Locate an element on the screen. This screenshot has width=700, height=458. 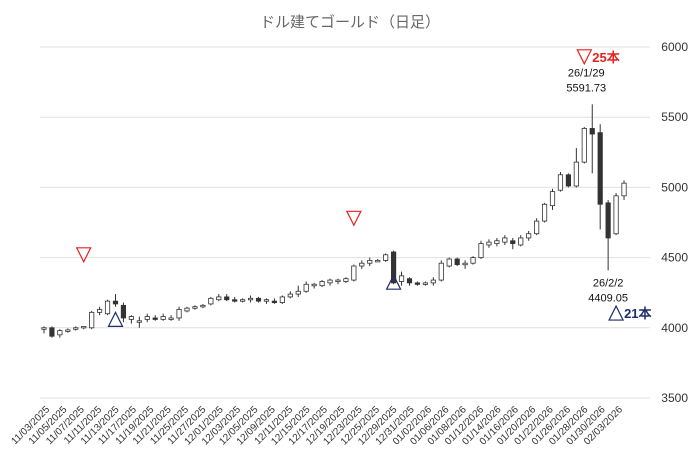
y-tick-label: 6000 is located at coordinates (674, 47).